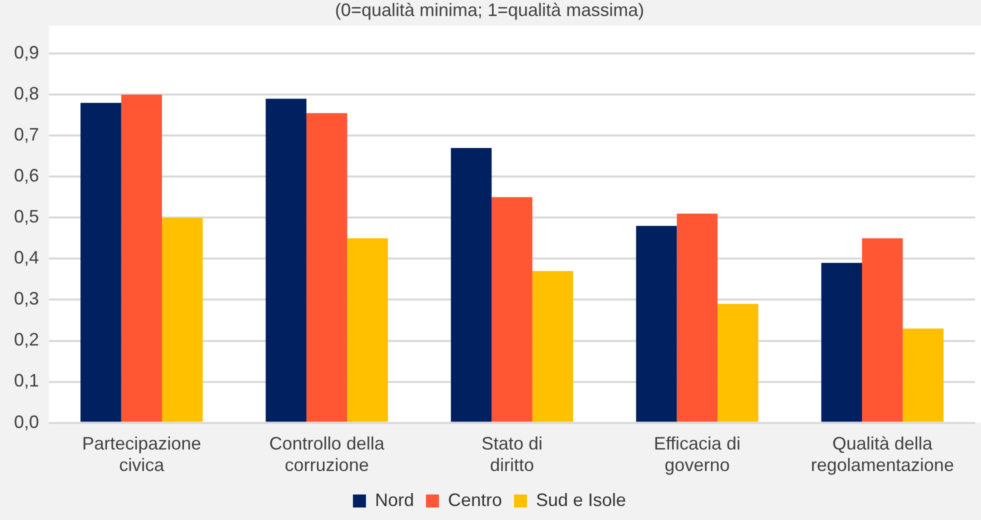 The height and width of the screenshot is (520, 981). What do you see at coordinates (581, 500) in the screenshot?
I see `legend-label: Sud e Isole` at bounding box center [581, 500].